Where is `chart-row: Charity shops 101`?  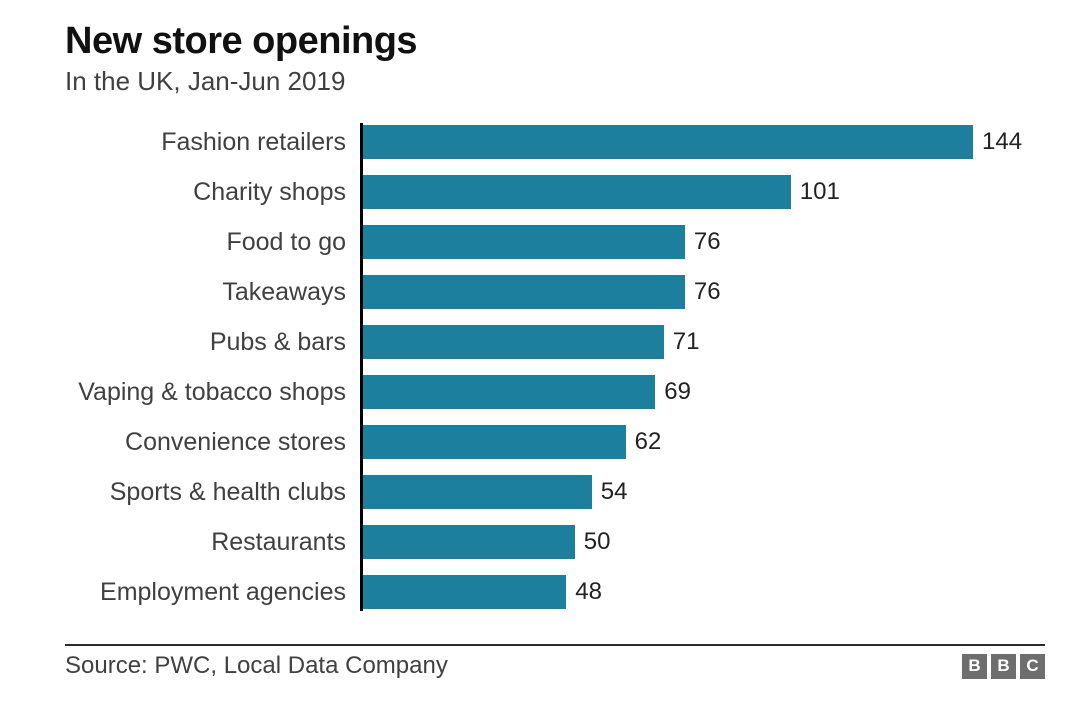
chart-row: Charity shops 101 is located at coordinates (555, 200).